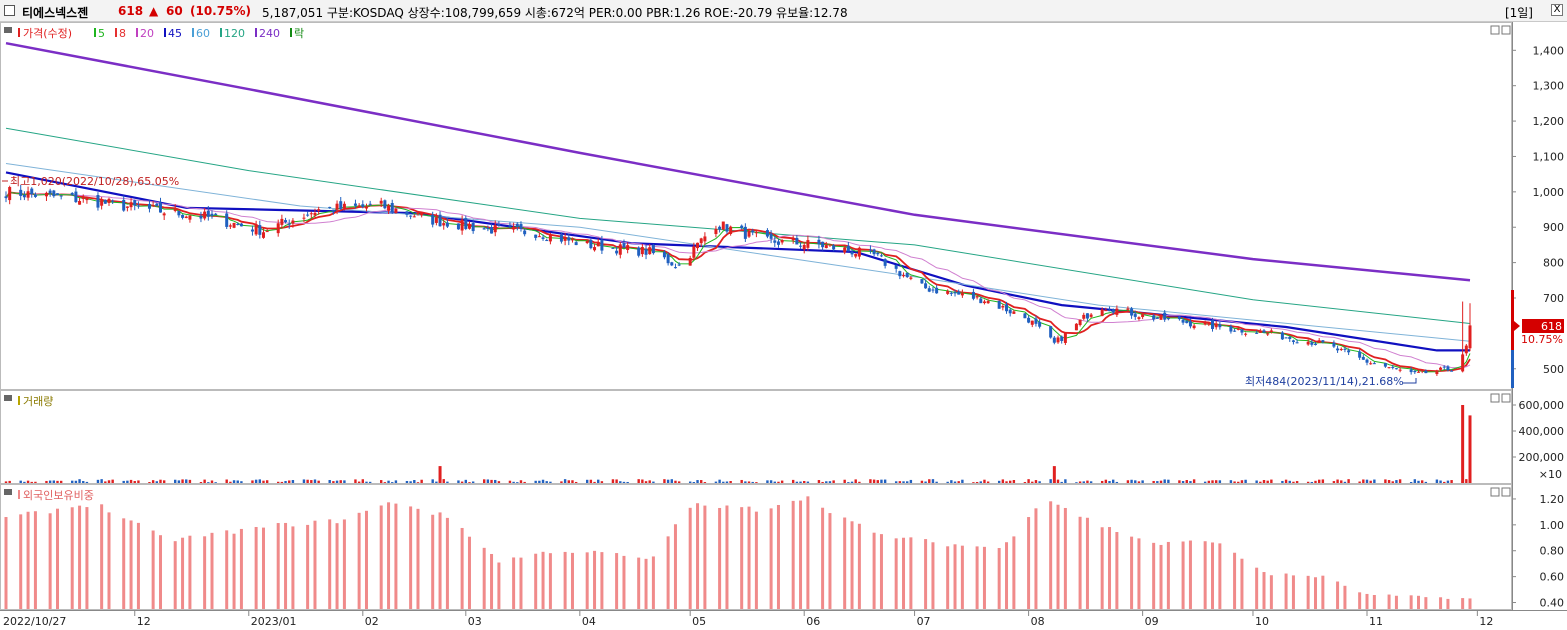  Describe the element at coordinates (175, 33) in the screenshot. I see `ma-legend-45: 45` at that location.